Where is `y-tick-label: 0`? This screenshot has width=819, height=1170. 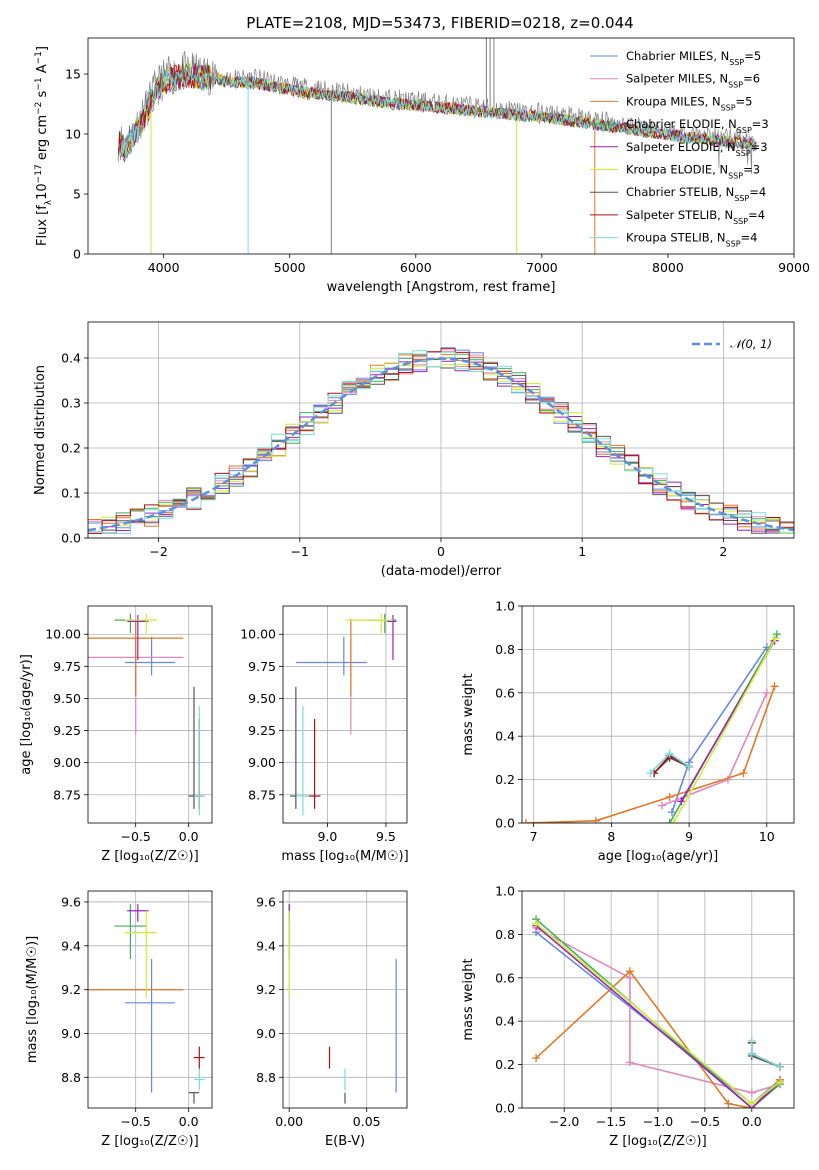 y-tick-label: 0 is located at coordinates (77, 254).